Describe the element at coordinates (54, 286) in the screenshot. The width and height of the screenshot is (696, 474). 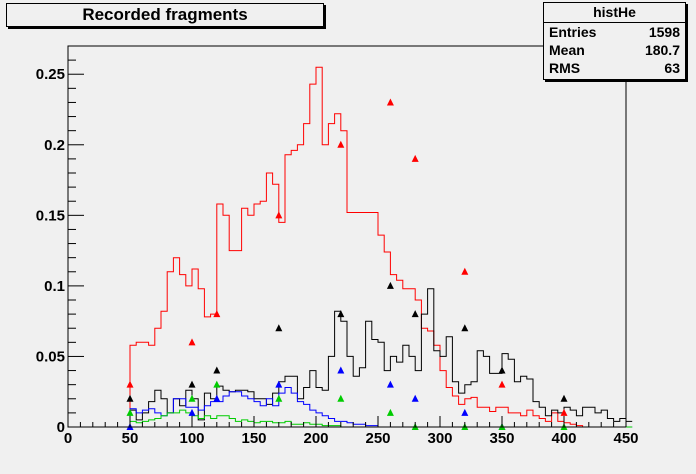
I see `y-tick-label: 0.1` at that location.